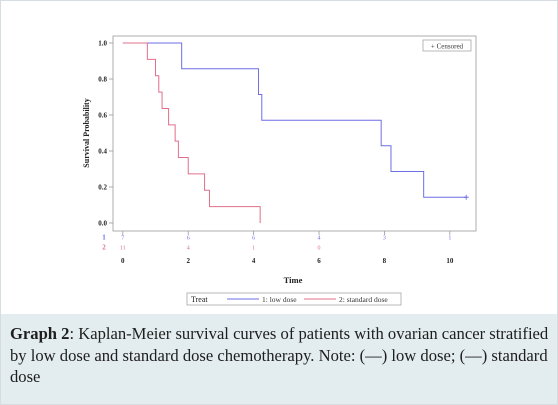  What do you see at coordinates (319, 239) in the screenshot?
I see `risk-count-s1-3: 4` at bounding box center [319, 239].